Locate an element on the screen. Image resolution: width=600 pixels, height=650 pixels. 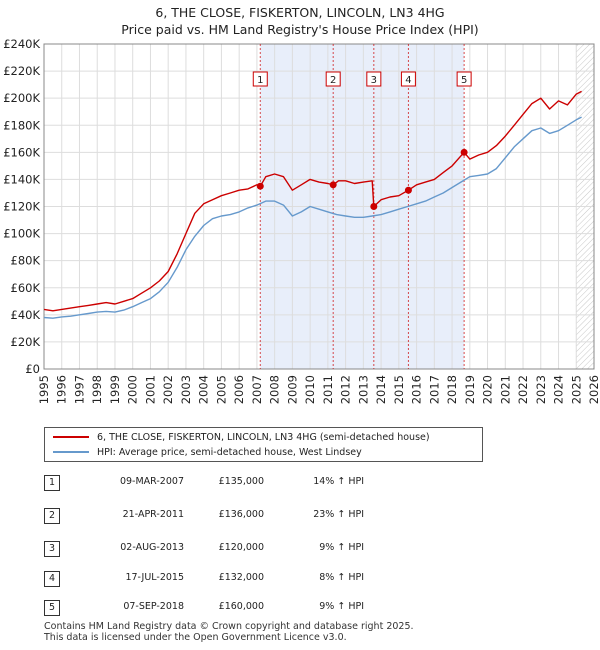
sale-label-number: 1 is located at coordinates (260, 80).